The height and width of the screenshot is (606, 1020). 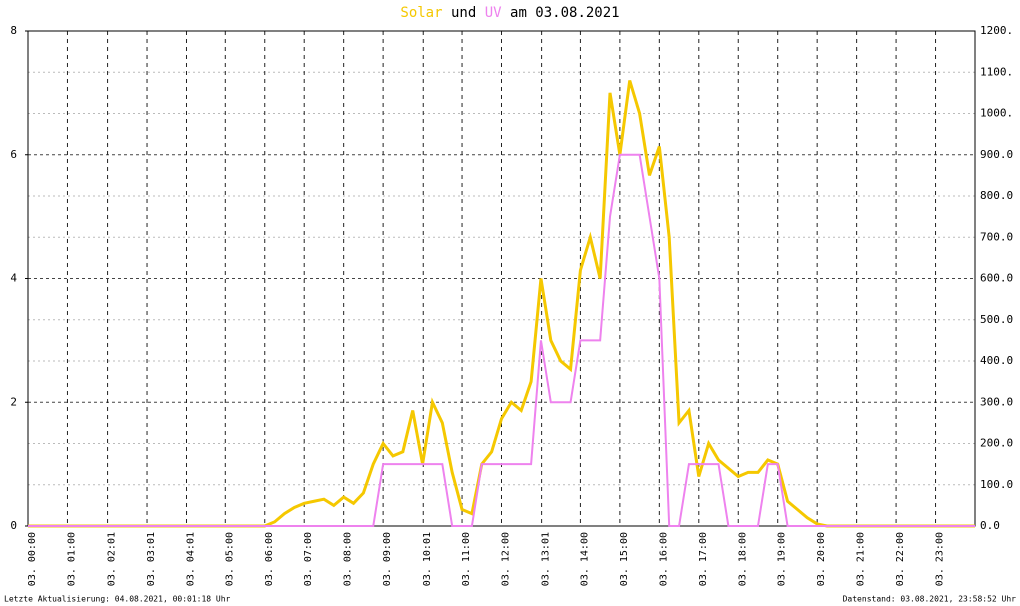 I want to click on y2-tick-label: 600.0, so click(x=996, y=278).